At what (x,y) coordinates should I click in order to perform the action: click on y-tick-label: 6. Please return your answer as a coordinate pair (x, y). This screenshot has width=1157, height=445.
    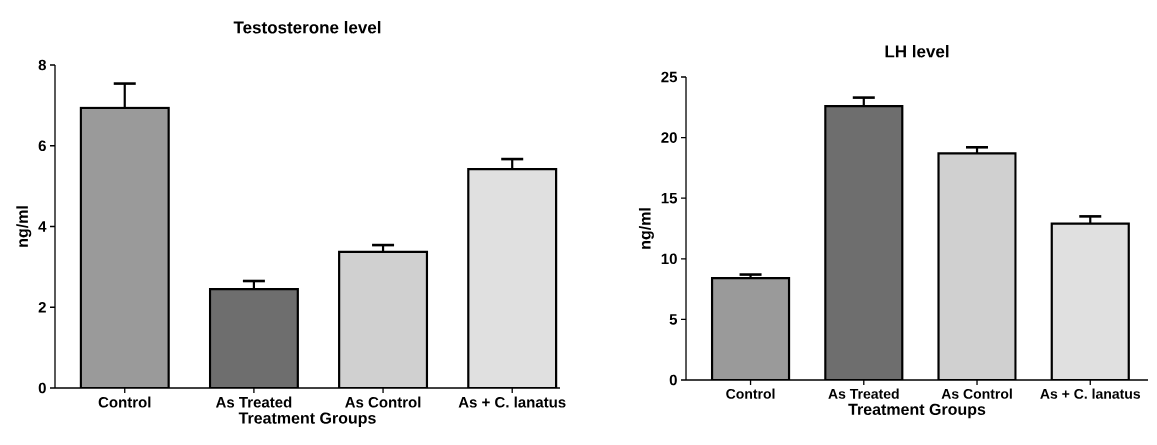
    Looking at the image, I should click on (42, 146).